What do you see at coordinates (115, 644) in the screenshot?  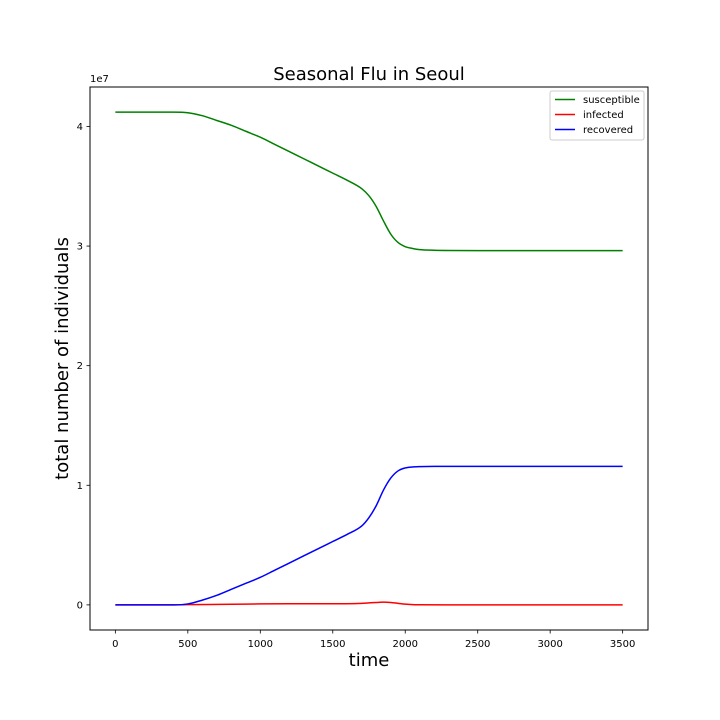 I see `x-tick-label: 0` at bounding box center [115, 644].